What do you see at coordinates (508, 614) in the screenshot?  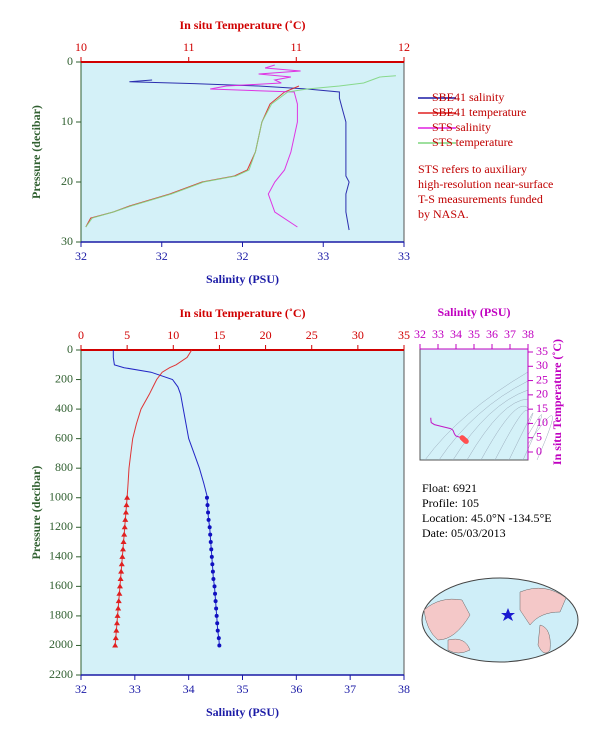 I see `float-location` at bounding box center [508, 614].